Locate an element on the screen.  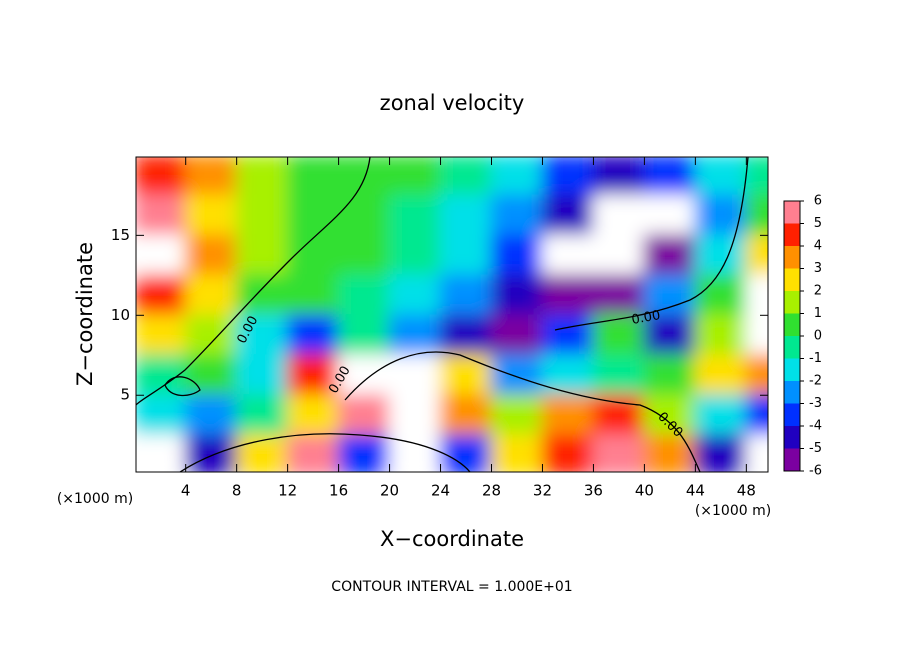
colorbar-label: -2 is located at coordinates (815, 381).